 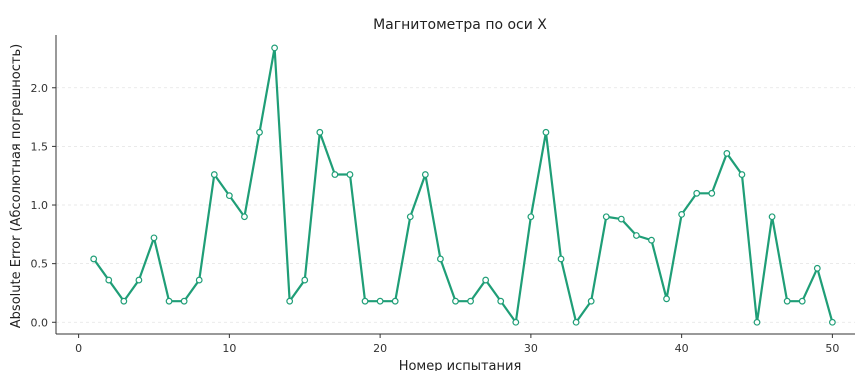 What do you see at coordinates (16, 186) in the screenshot?
I see `y-axis-label: Absolute Error (Абсолютная погрешность)` at bounding box center [16, 186].